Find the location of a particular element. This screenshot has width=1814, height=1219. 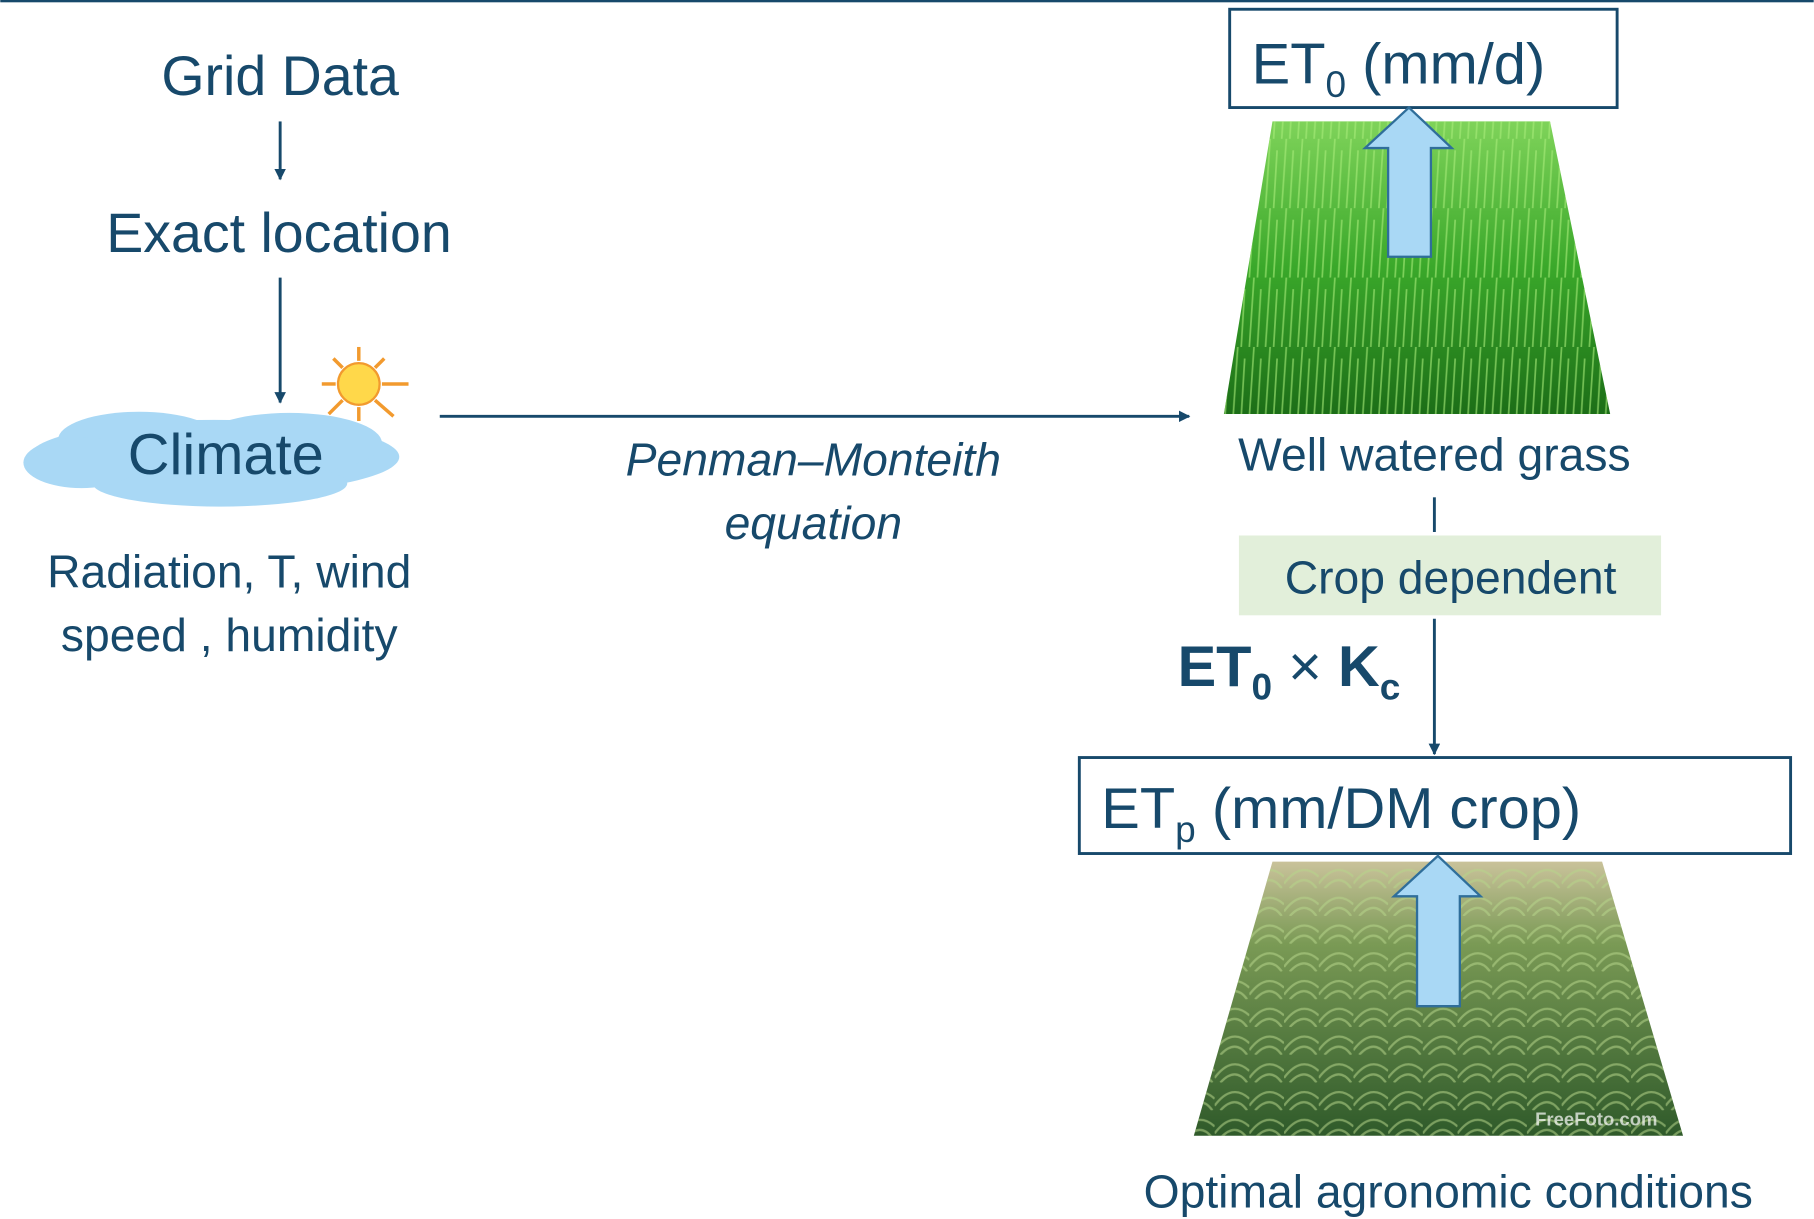

crop-dependent-box is located at coordinates (1450, 575).